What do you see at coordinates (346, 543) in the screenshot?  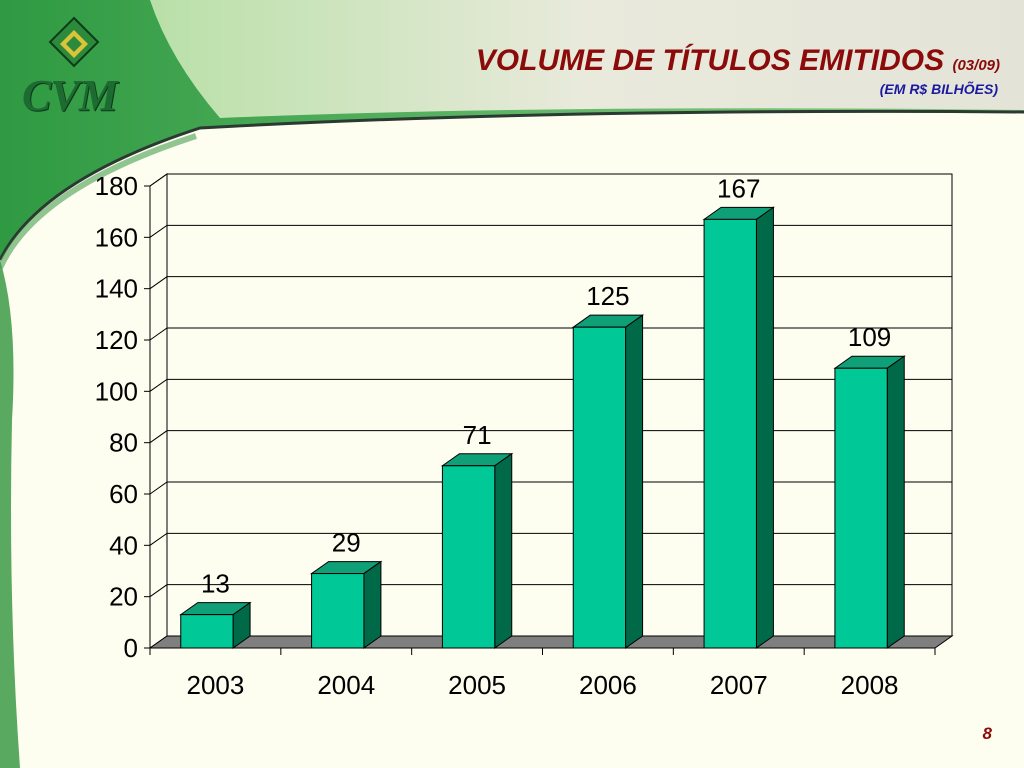 I see `data-label: 29` at bounding box center [346, 543].